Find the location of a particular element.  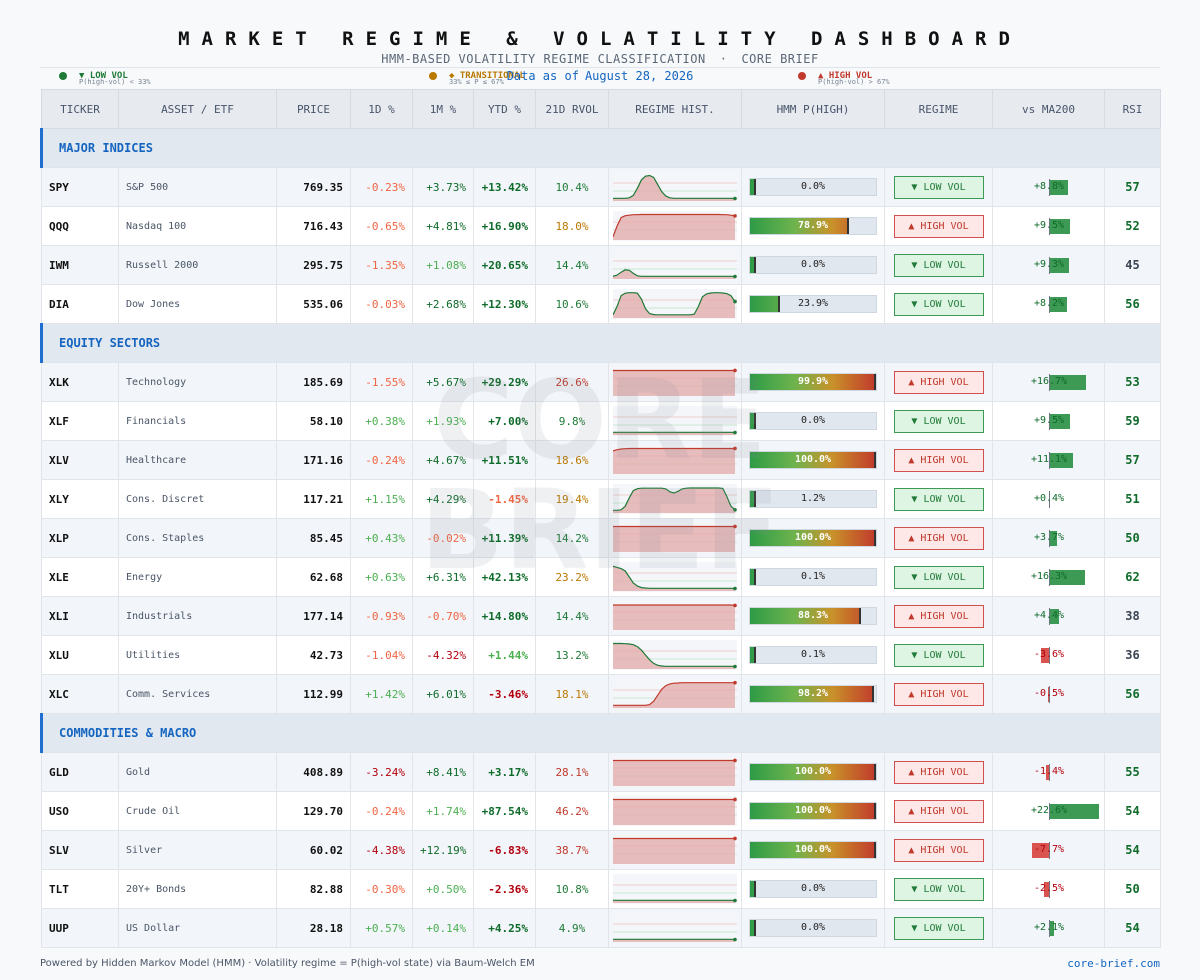

regime-hist-sparkline is located at coordinates (675, 187).